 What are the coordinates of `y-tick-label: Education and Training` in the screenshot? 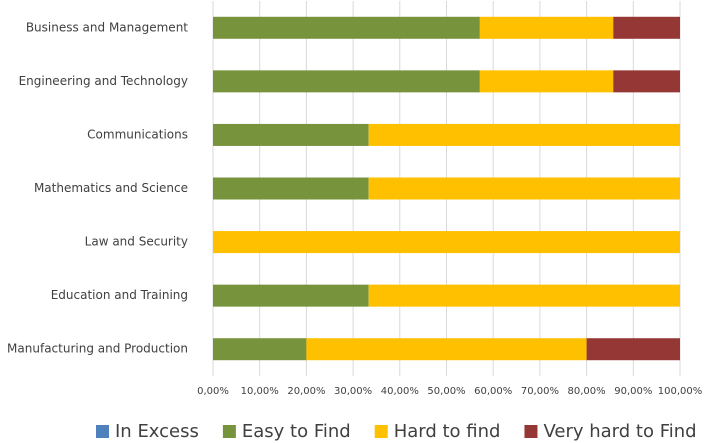 It's located at (119, 295).